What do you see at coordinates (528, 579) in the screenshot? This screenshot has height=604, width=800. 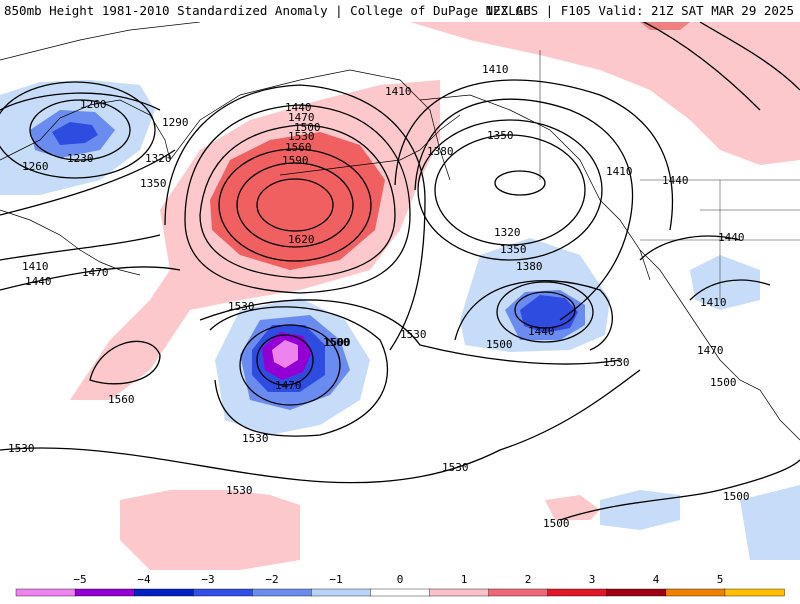 I see `colorbar-label: 2` at bounding box center [528, 579].